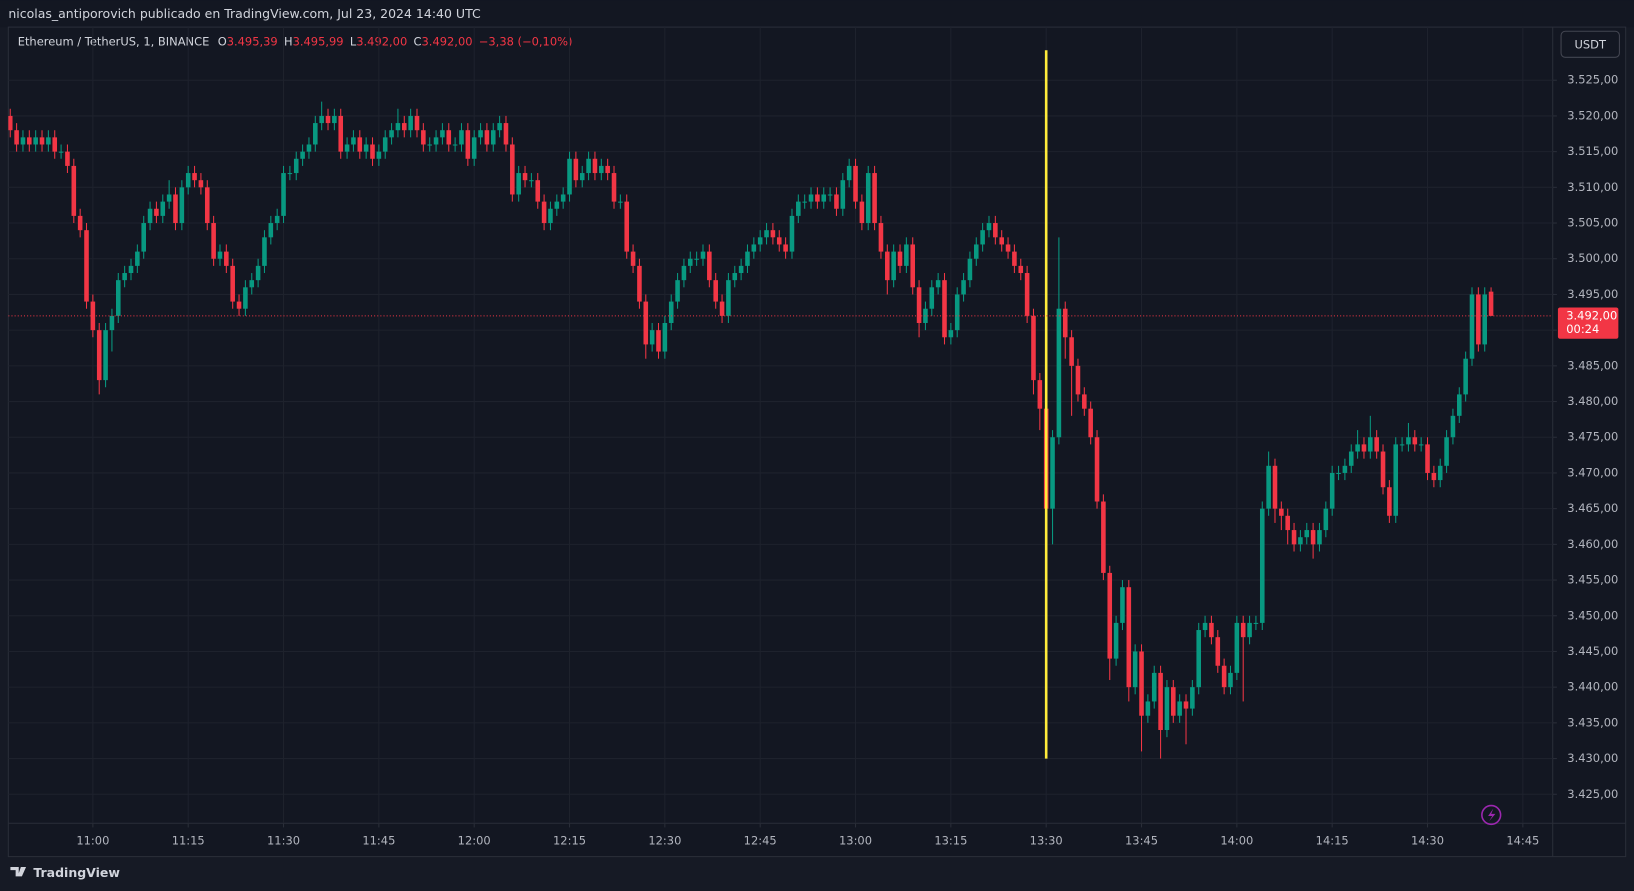 The width and height of the screenshot is (1634, 891). I want to click on x-tick-label: 11:15, so click(188, 840).